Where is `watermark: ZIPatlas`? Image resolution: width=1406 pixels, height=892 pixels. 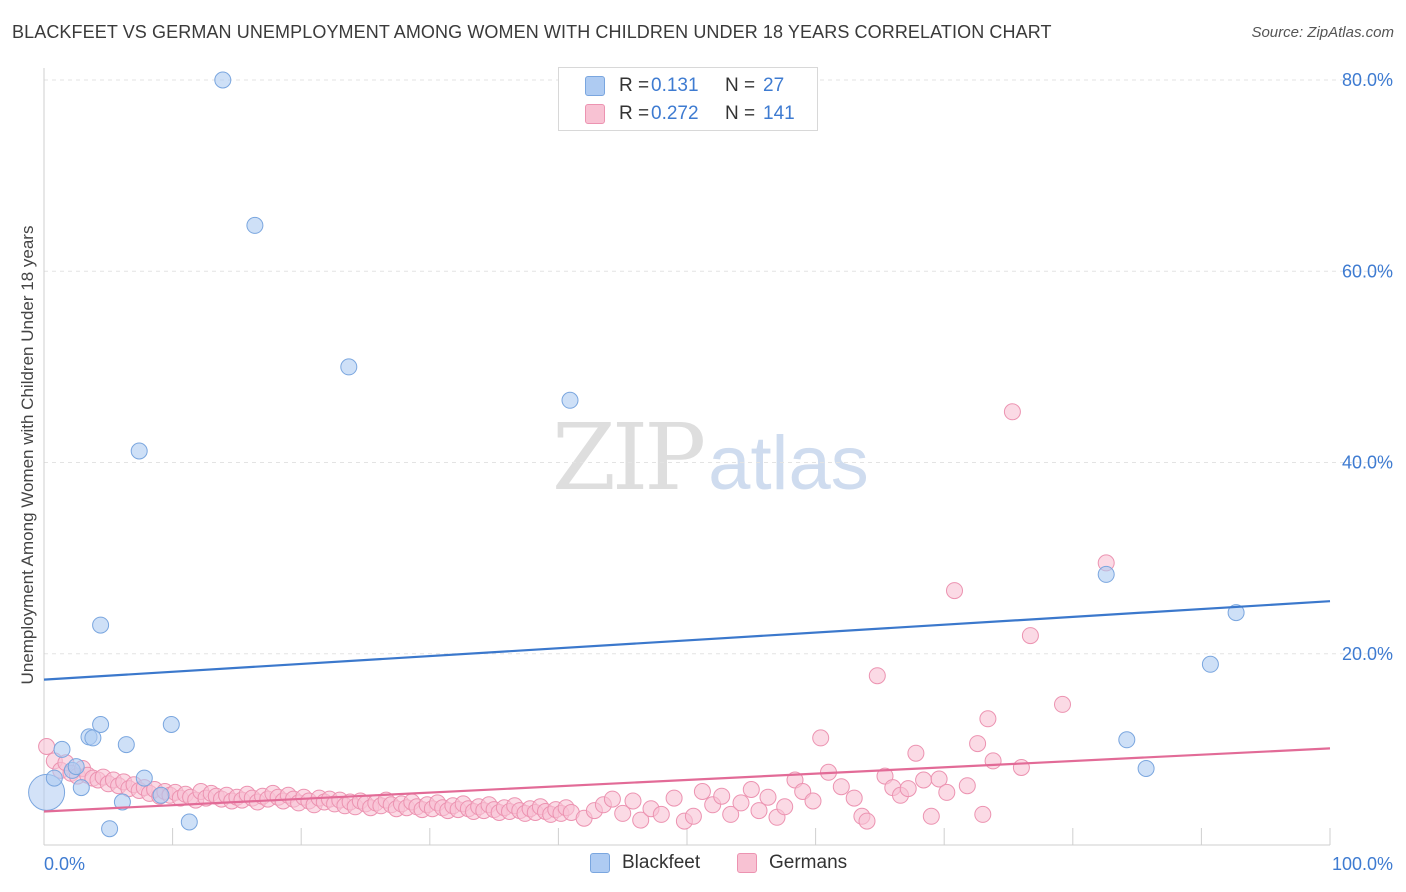 watermark: ZIPatlas is located at coordinates (710, 457).